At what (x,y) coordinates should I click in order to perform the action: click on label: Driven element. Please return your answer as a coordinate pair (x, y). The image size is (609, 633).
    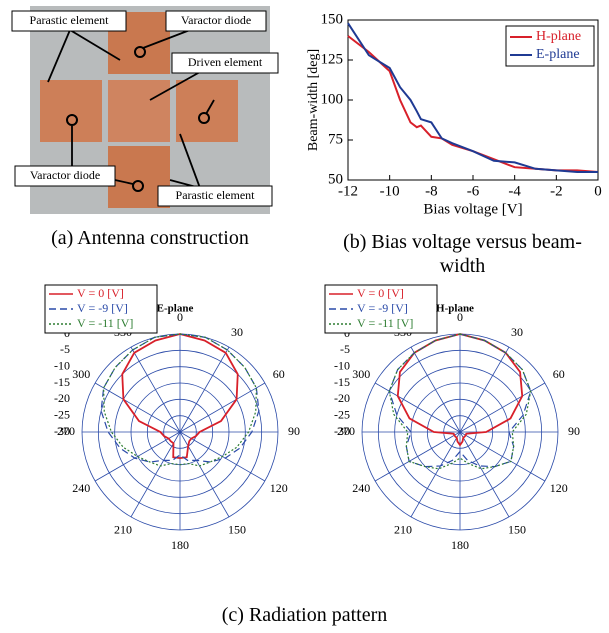
    Looking at the image, I should click on (225, 62).